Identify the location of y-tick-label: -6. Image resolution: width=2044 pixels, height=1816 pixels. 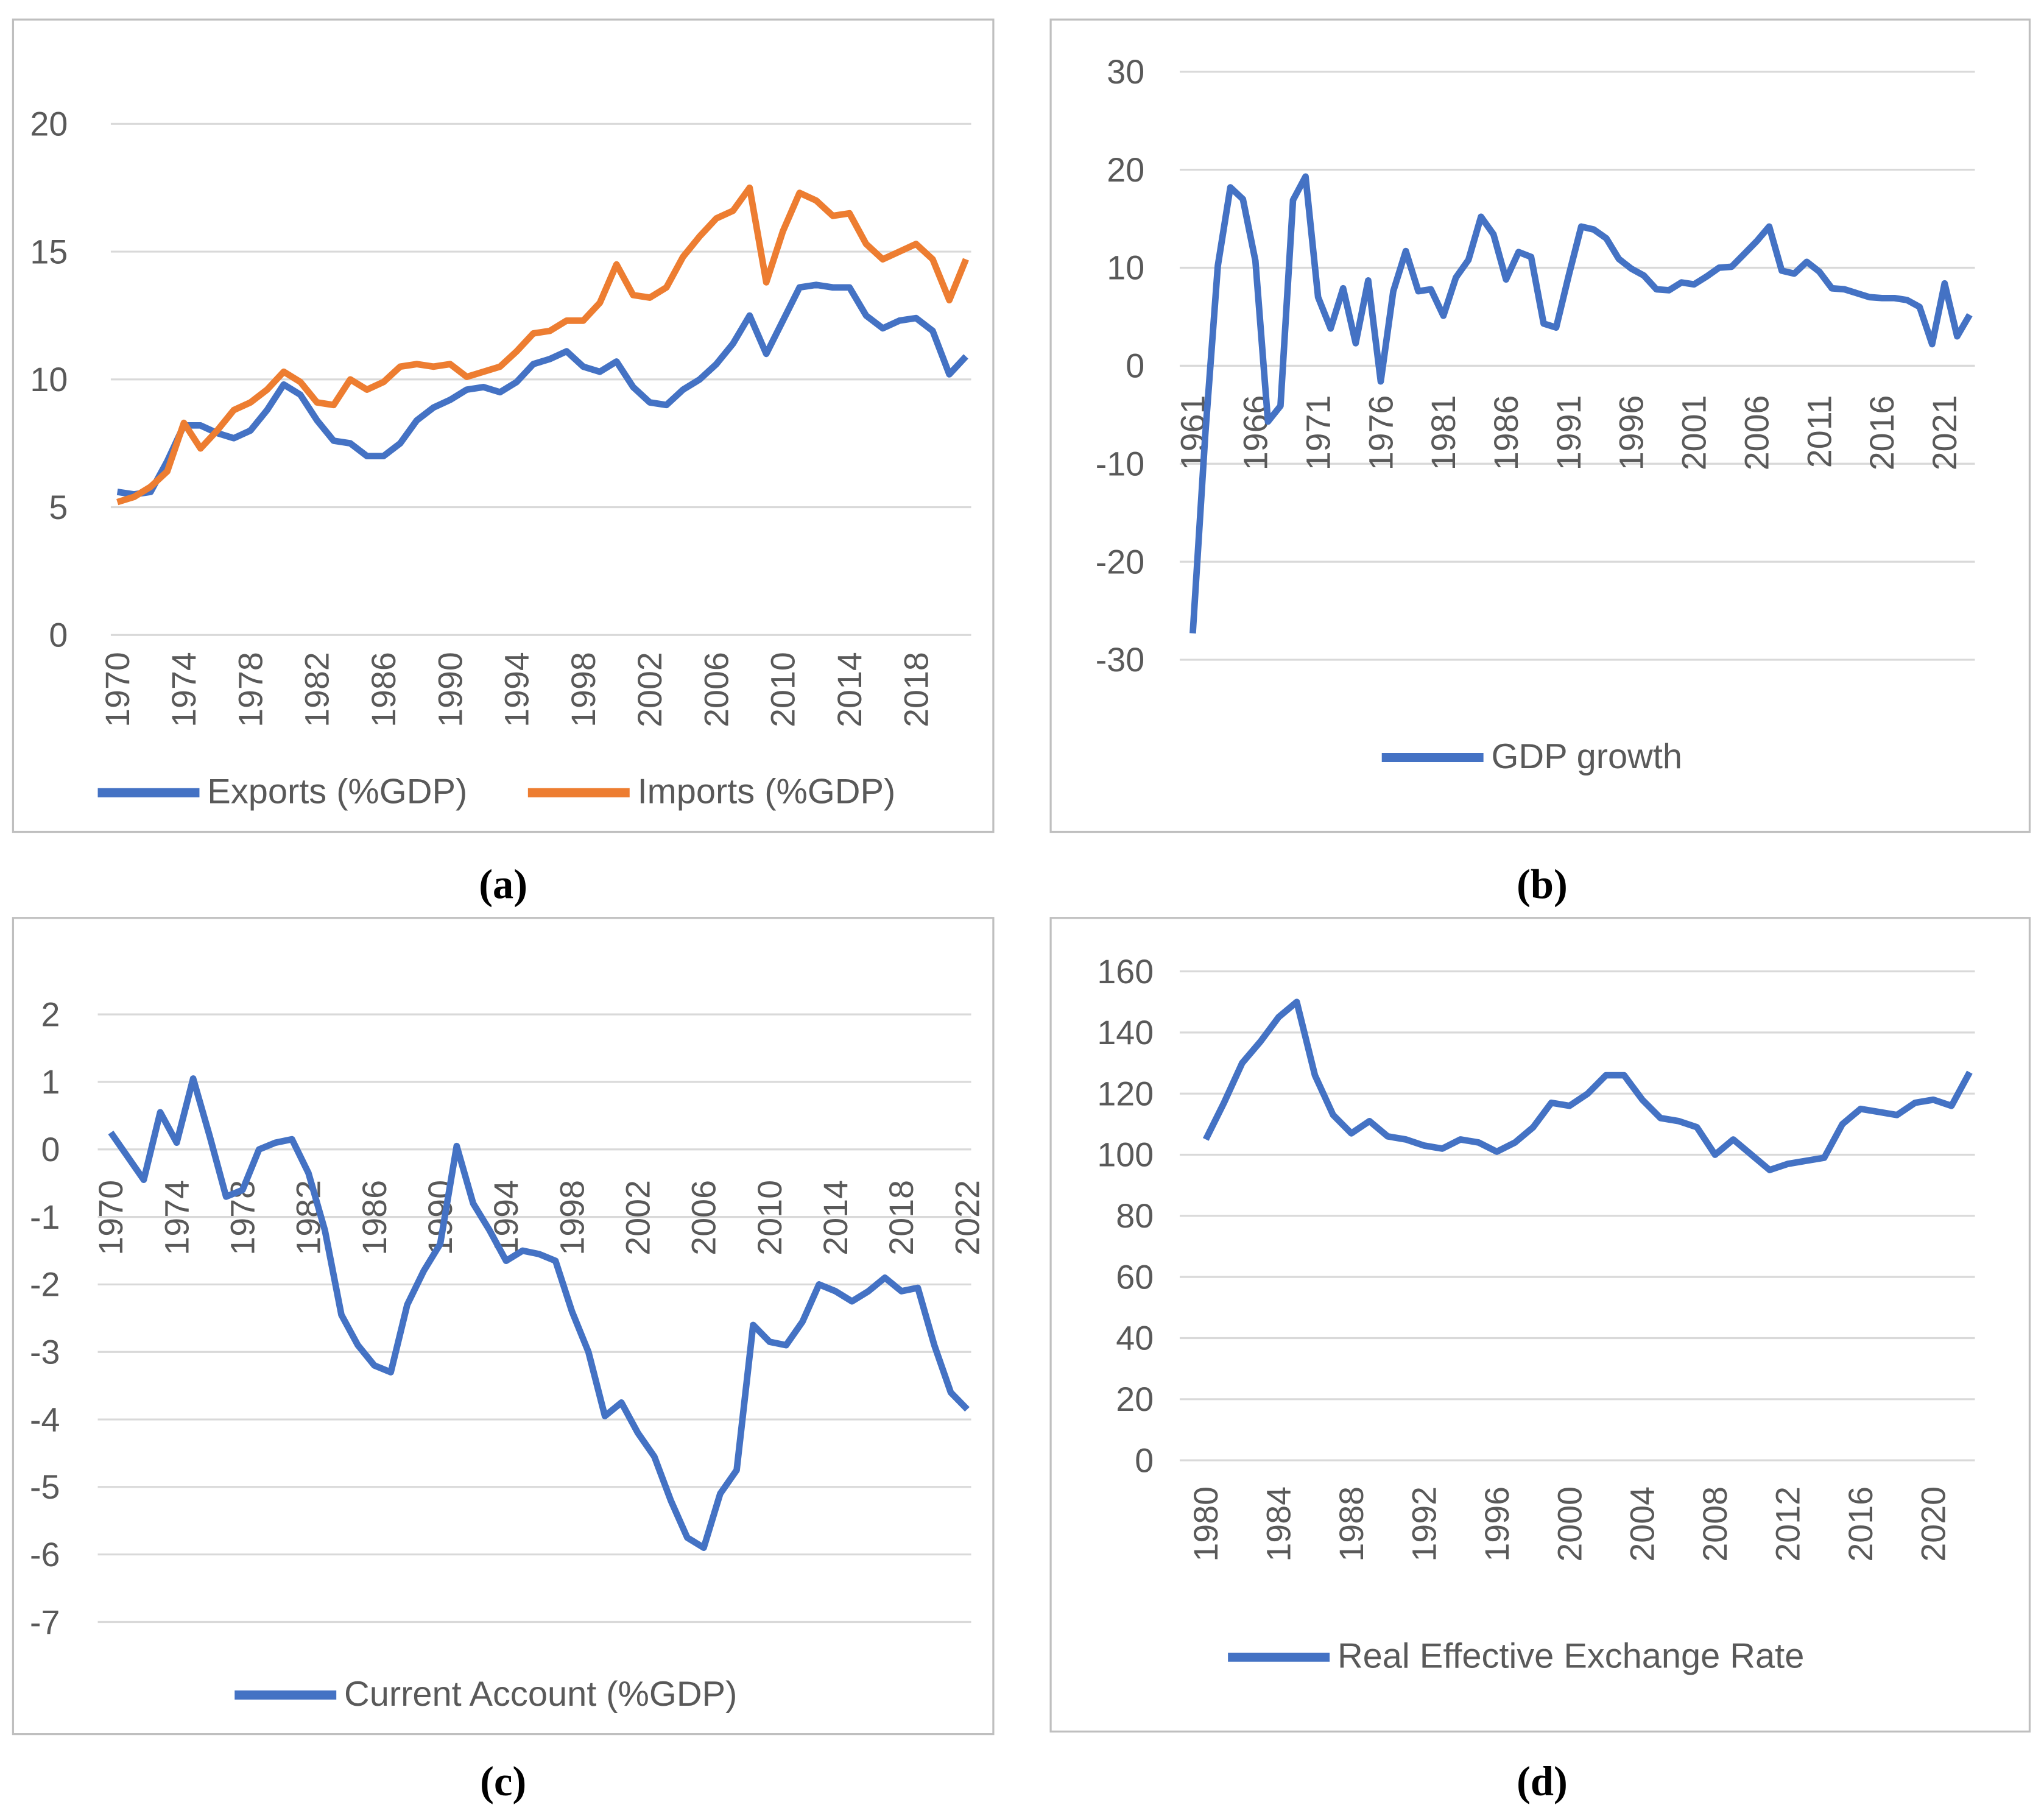
(45, 1555).